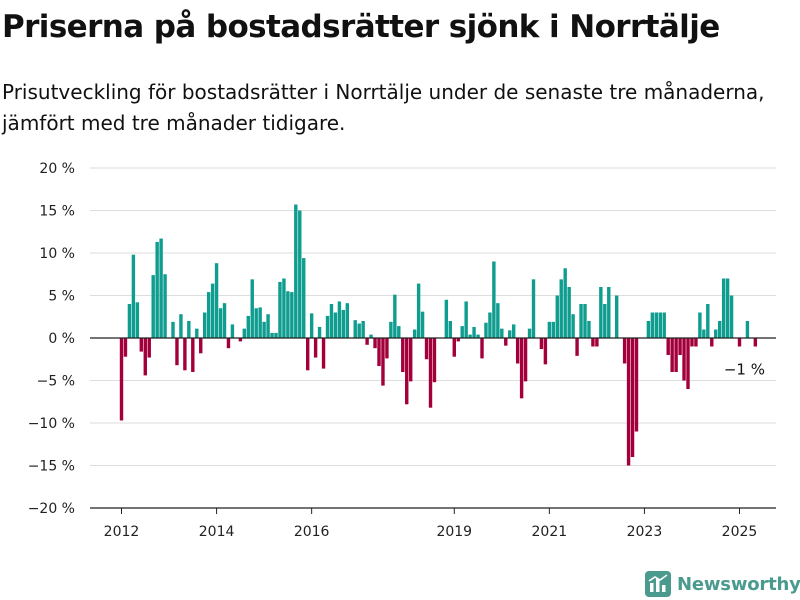  What do you see at coordinates (51, 424) in the screenshot?
I see `y-tick-label: −10 %` at bounding box center [51, 424].